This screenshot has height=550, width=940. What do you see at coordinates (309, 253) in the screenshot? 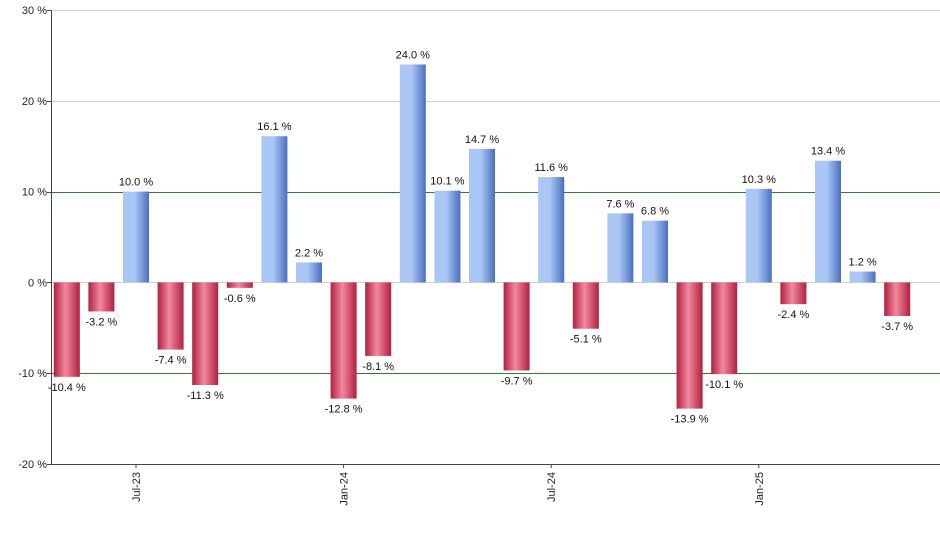
I see `data-label: 2.2 %` at bounding box center [309, 253].